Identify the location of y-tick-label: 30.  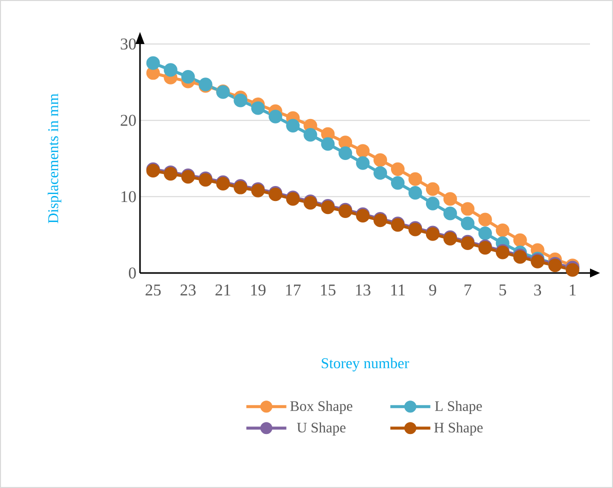
(128, 44).